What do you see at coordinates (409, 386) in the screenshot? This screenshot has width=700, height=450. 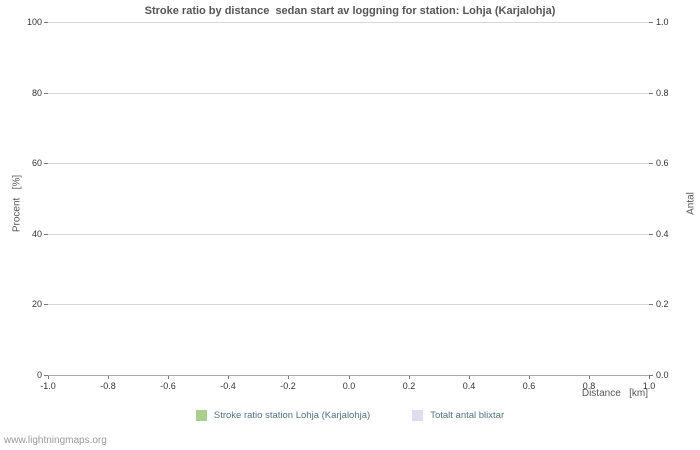 I see `x-tick-label: 0.2` at bounding box center [409, 386].